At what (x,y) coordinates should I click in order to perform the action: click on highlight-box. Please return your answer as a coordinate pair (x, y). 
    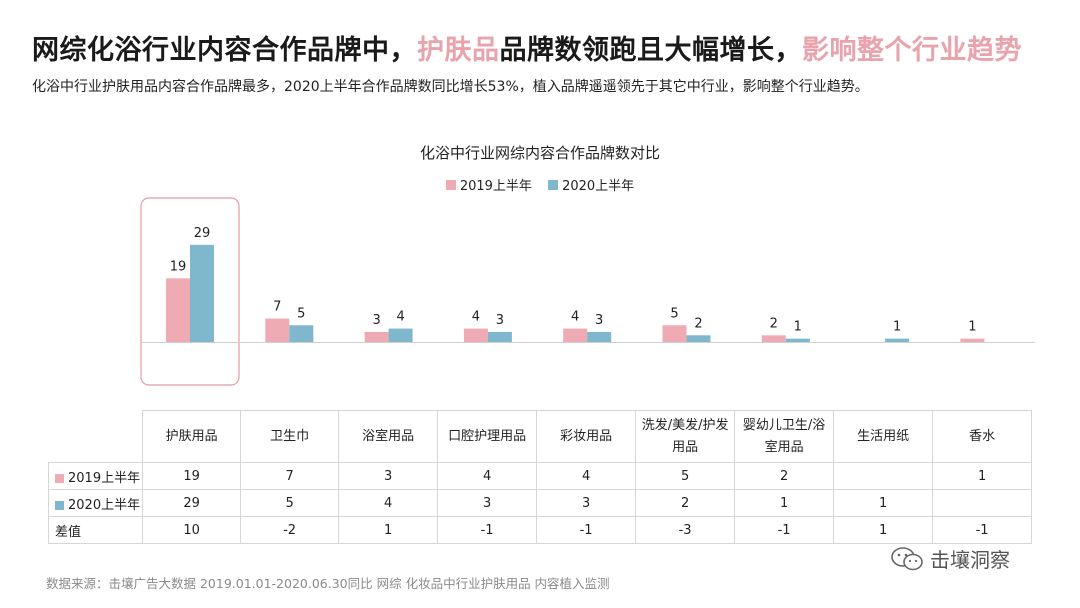
    Looking at the image, I should click on (190, 291).